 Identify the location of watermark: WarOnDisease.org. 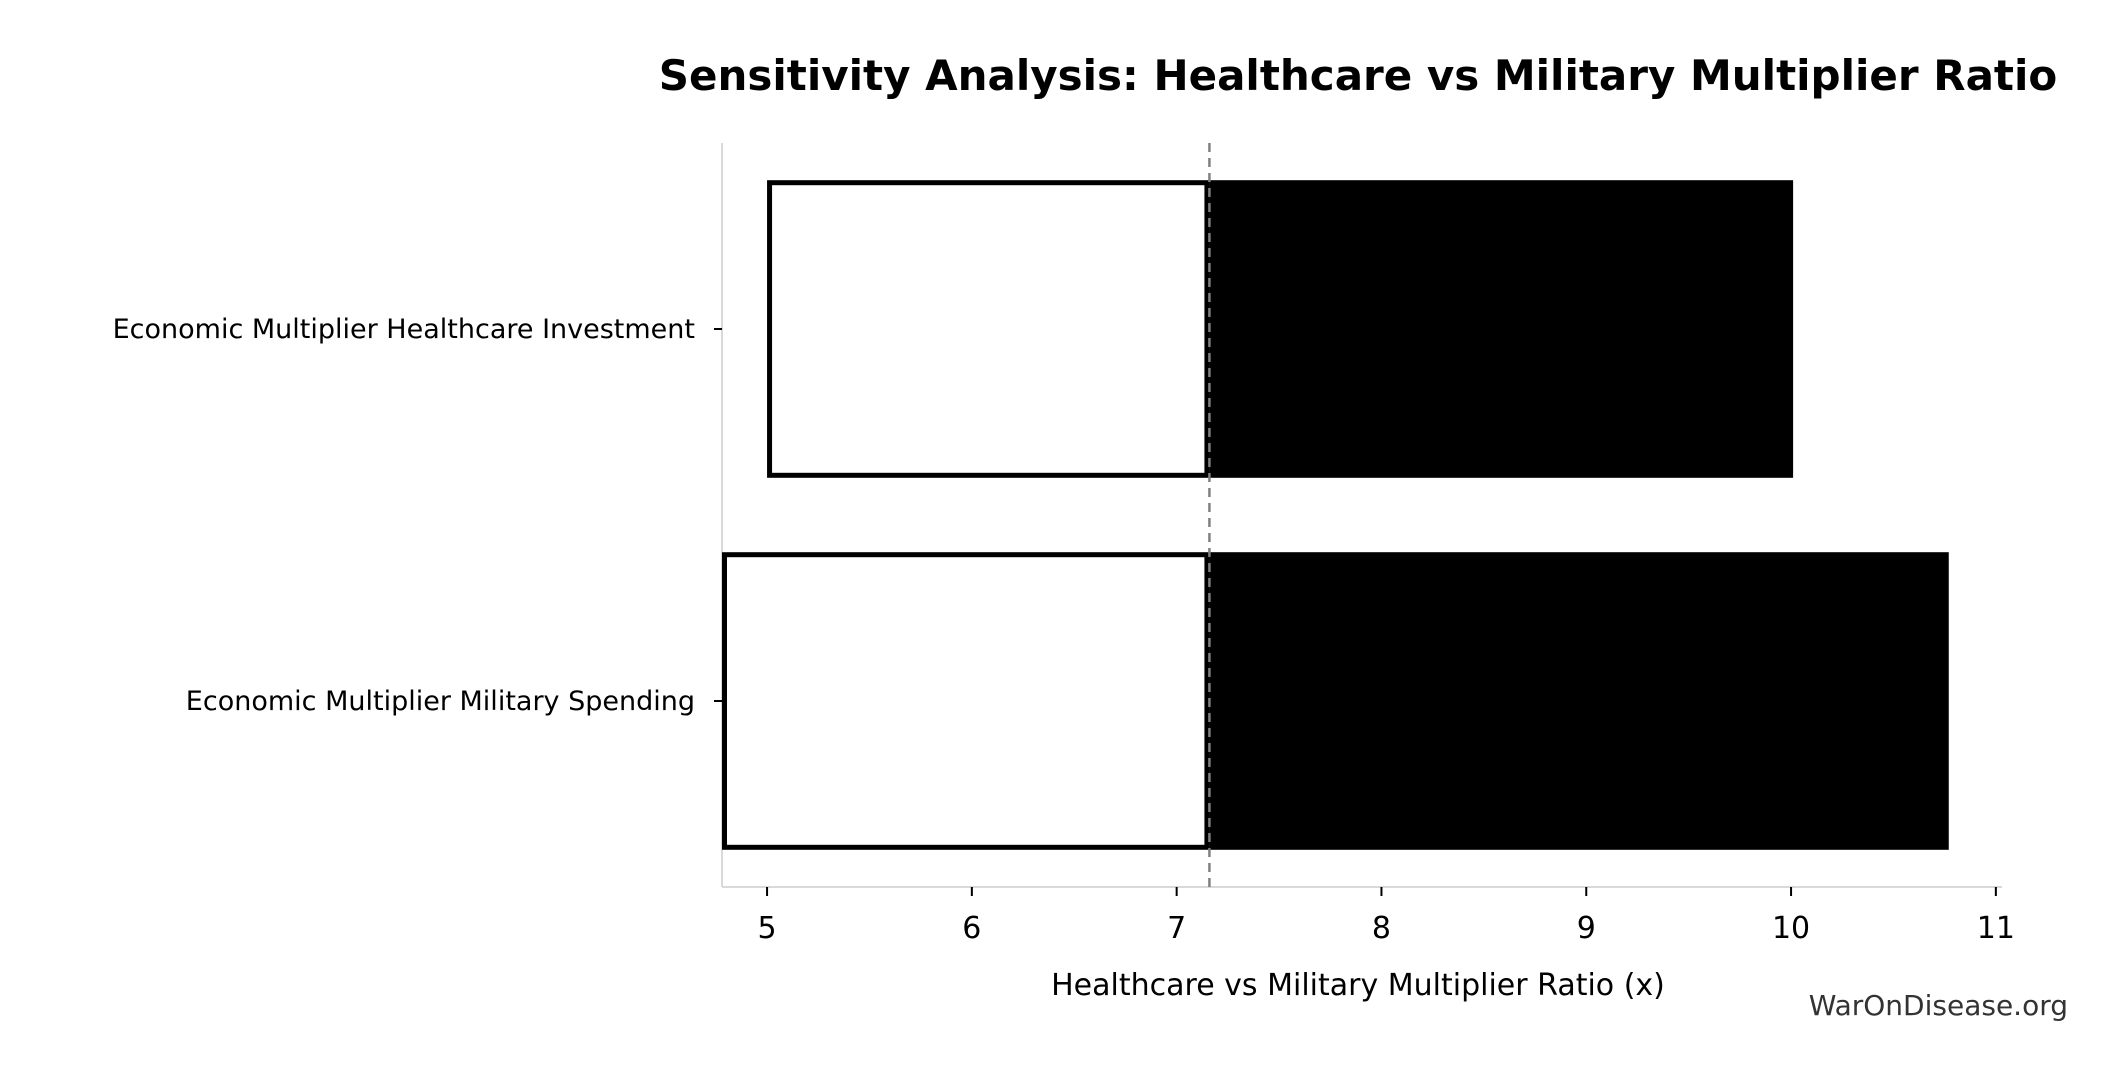
(1938, 1005).